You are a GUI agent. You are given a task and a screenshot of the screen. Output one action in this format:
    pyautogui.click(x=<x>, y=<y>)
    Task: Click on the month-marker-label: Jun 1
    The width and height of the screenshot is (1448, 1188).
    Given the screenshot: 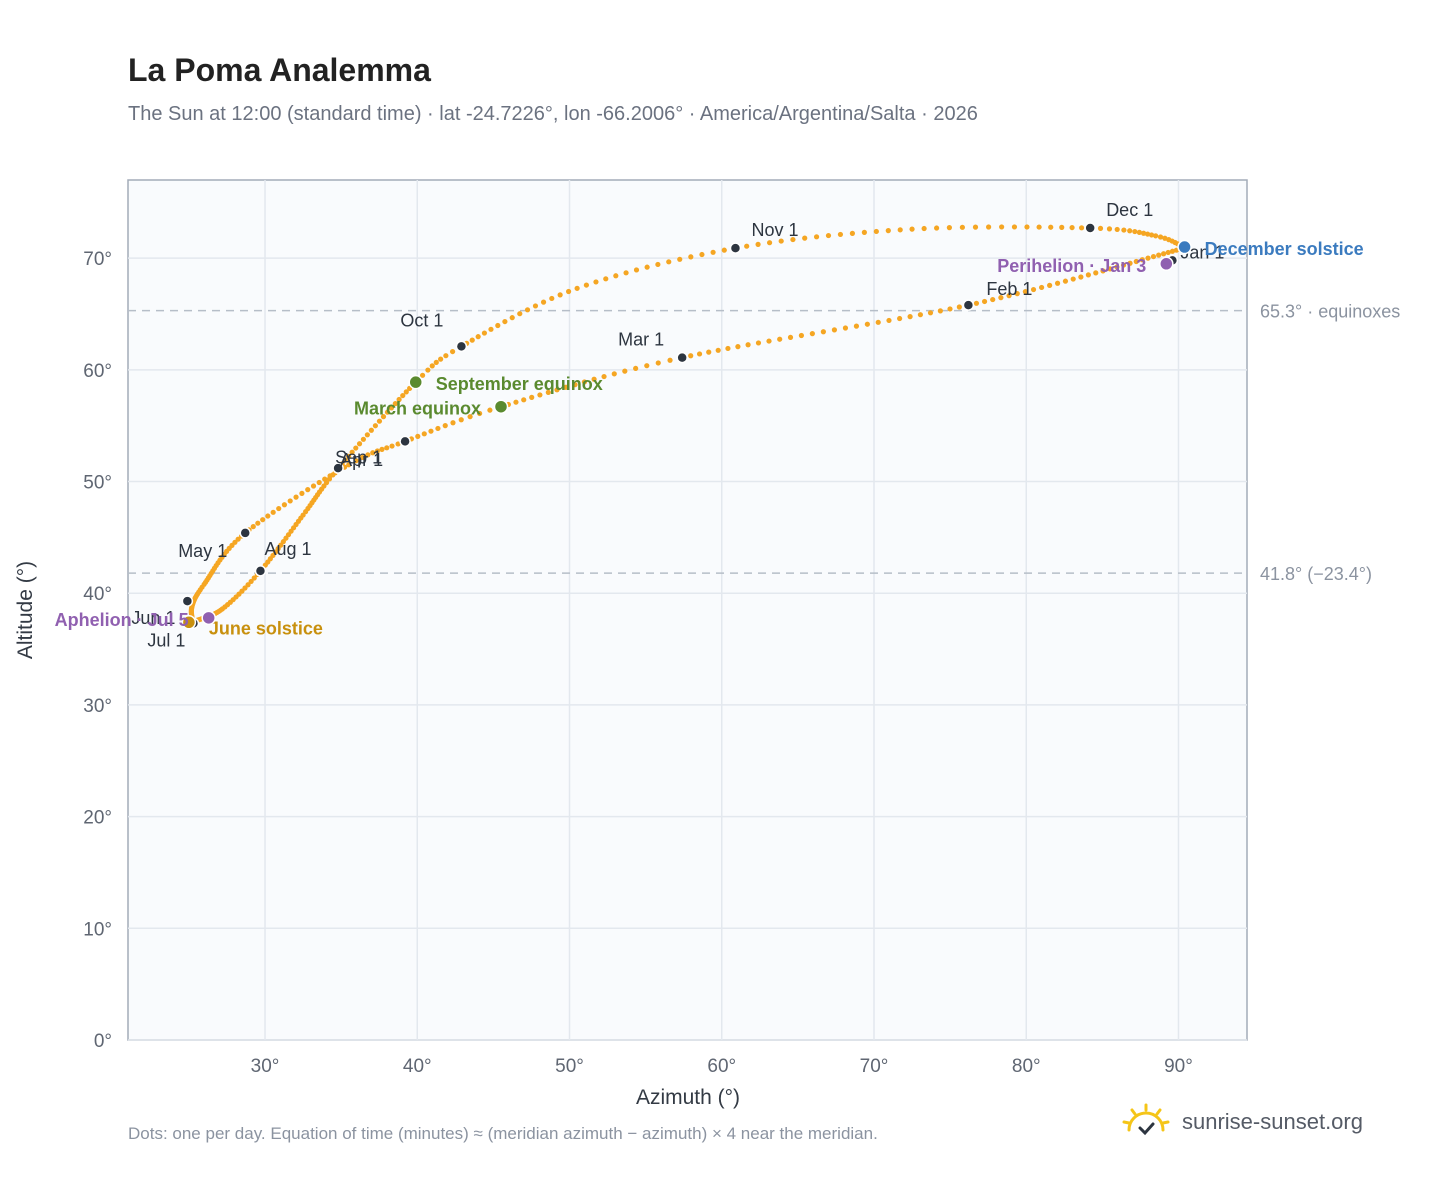 What is the action you would take?
    pyautogui.click(x=153, y=618)
    